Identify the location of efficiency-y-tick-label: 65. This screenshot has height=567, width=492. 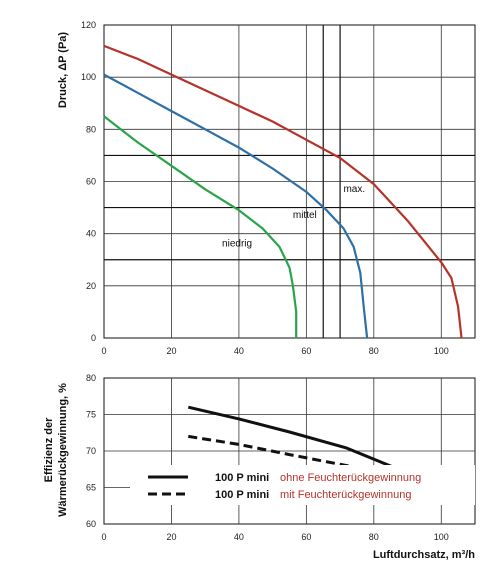
(91, 488).